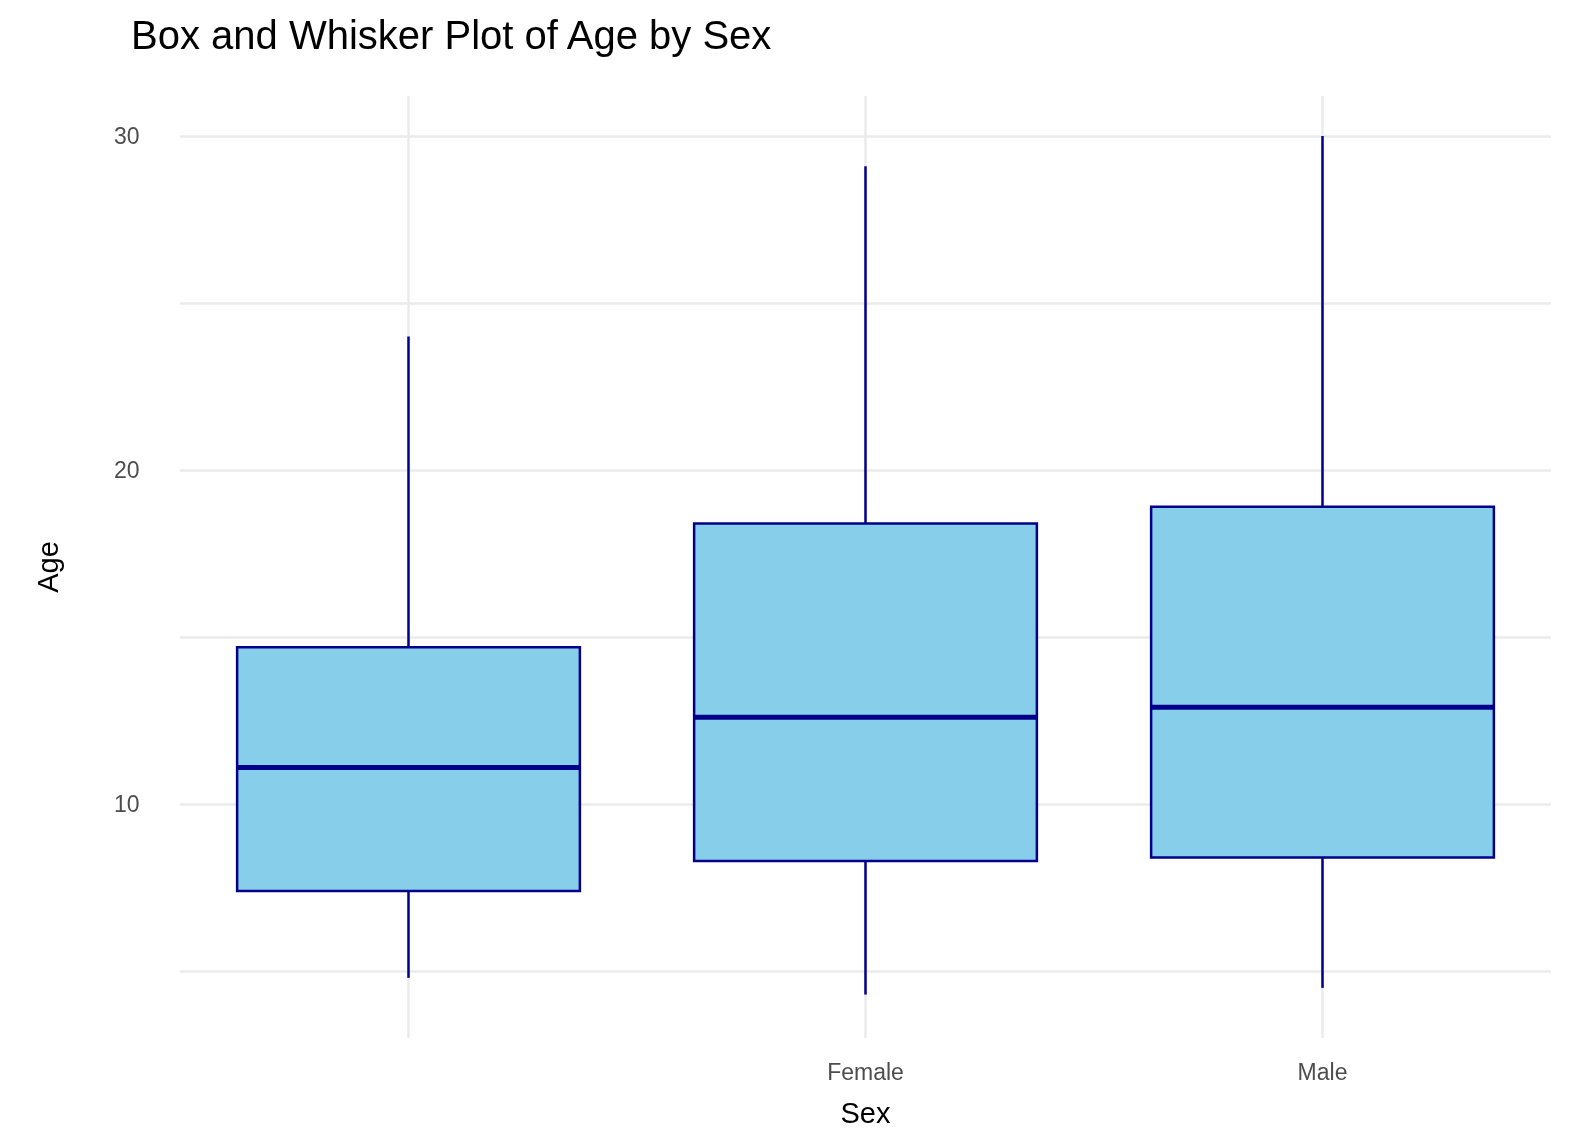 The height and width of the screenshot is (1146, 1581). What do you see at coordinates (1322, 1071) in the screenshot?
I see `x-tick-label: Male` at bounding box center [1322, 1071].